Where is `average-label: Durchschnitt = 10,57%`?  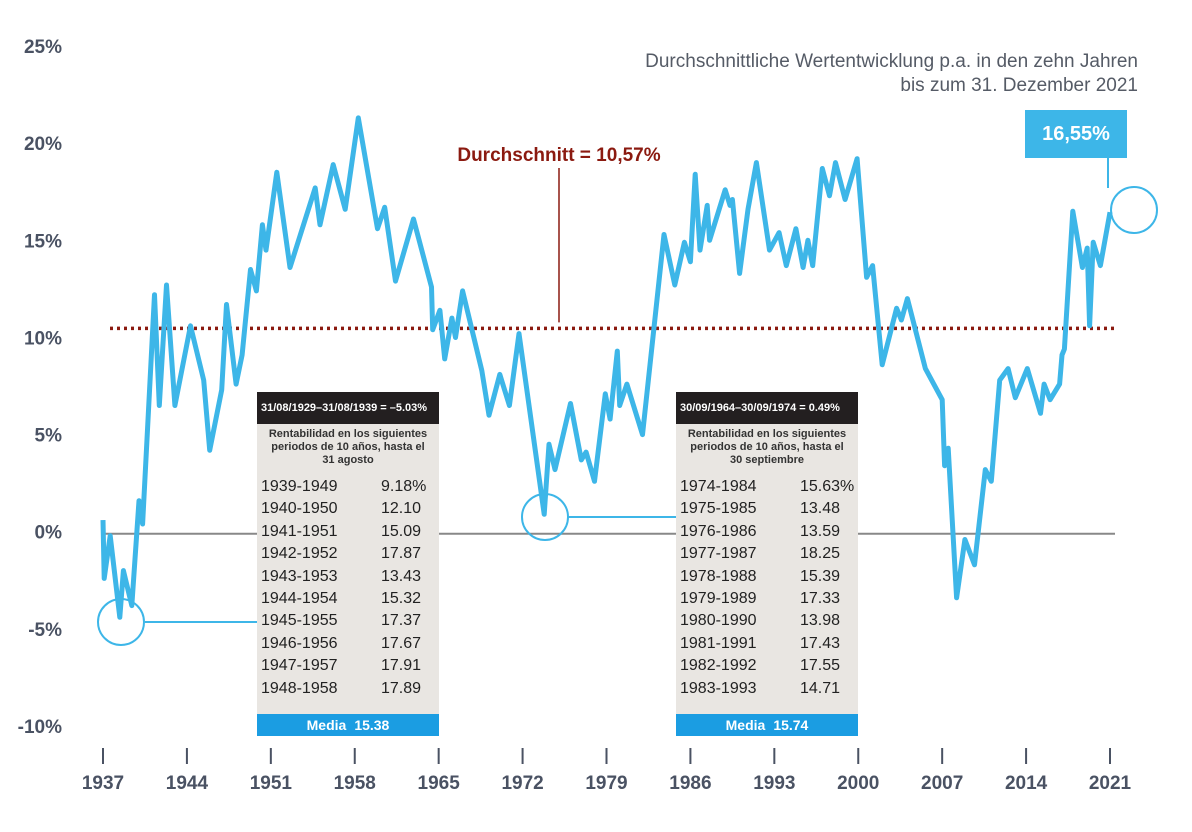 average-label: Durchschnitt = 10,57% is located at coordinates (558, 155).